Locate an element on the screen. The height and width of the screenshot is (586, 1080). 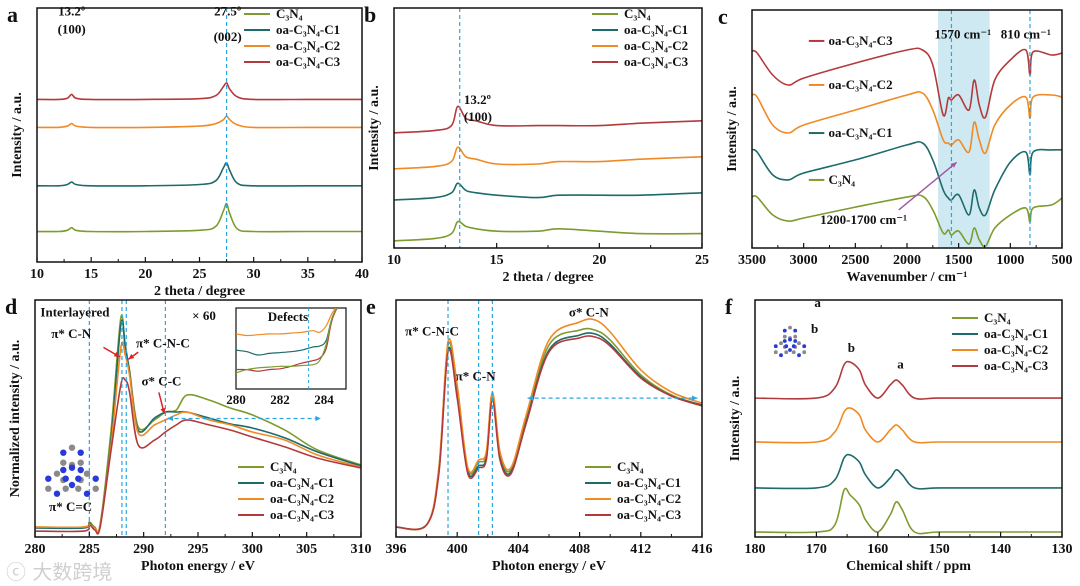
inset-frame is located at coordinates (291, 348).